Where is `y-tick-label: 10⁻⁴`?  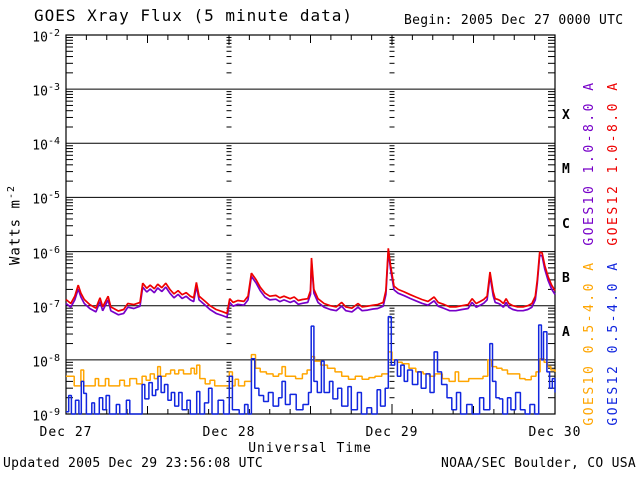 y-tick-label: 10⁻⁴ is located at coordinates (46, 145).